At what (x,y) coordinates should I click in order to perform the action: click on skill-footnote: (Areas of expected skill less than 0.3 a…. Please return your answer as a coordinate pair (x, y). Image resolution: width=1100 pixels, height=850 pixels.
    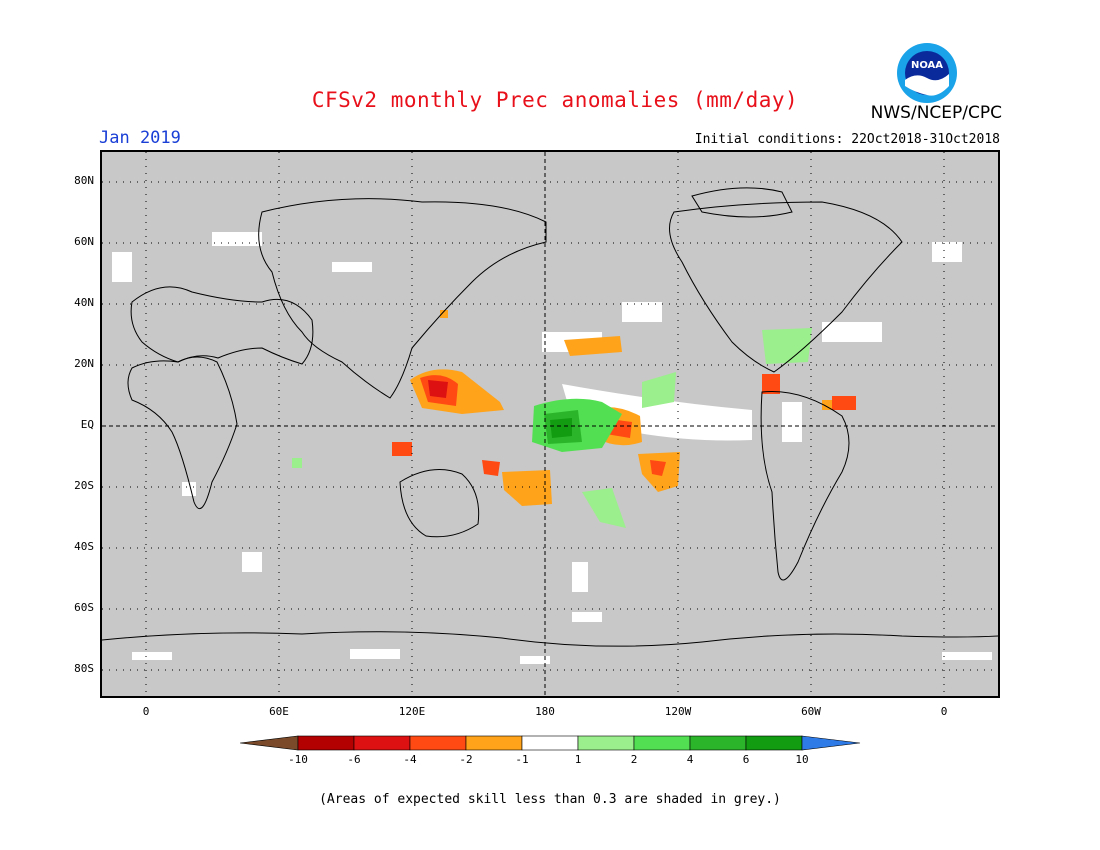
    Looking at the image, I should click on (550, 799).